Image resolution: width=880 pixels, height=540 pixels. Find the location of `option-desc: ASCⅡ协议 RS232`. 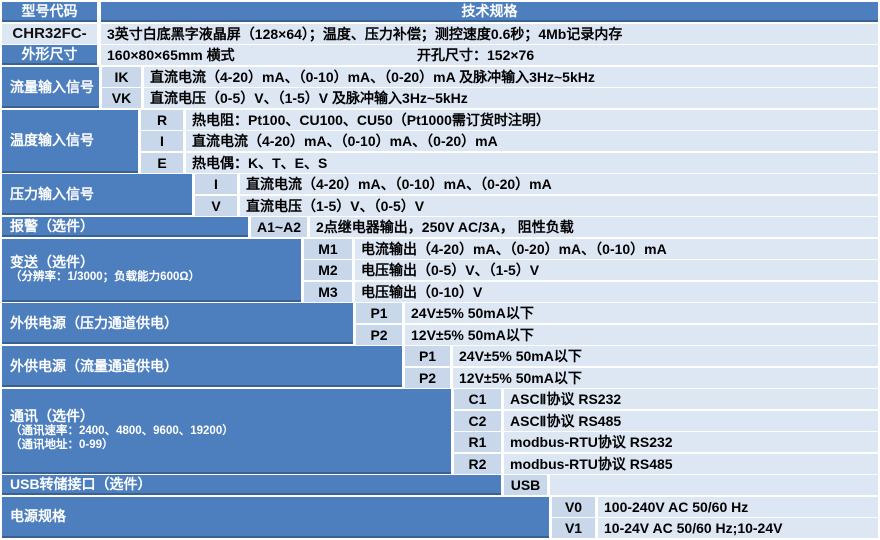

option-desc: ASCⅡ协议 RS232 is located at coordinates (691, 399).